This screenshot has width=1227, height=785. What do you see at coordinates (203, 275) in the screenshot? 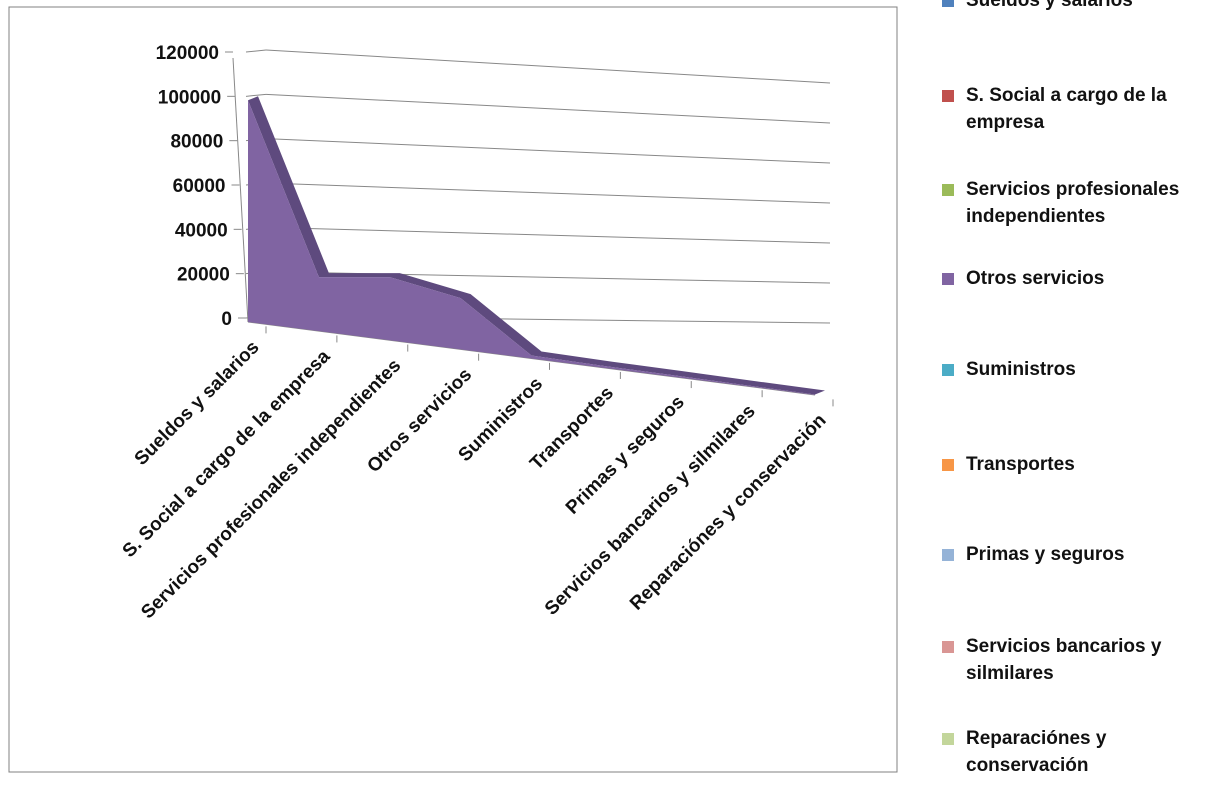
I see `y-tick-label: 20000` at bounding box center [203, 275].